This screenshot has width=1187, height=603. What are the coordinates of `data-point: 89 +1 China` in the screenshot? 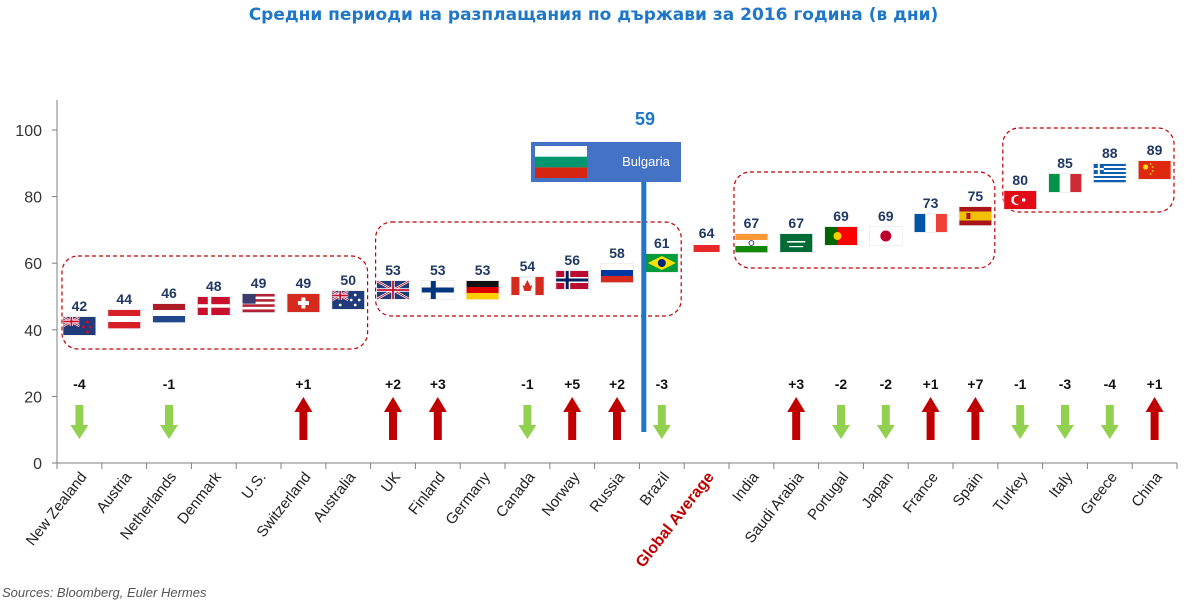 It's located at (1150, 326).